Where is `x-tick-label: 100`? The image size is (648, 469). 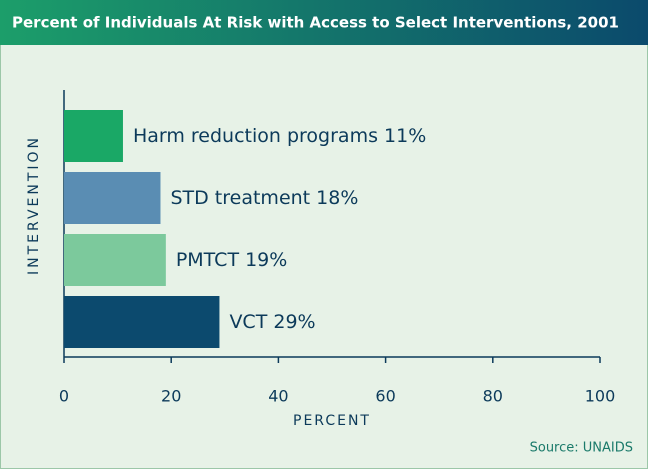
x-tick-label: 100 is located at coordinates (600, 396).